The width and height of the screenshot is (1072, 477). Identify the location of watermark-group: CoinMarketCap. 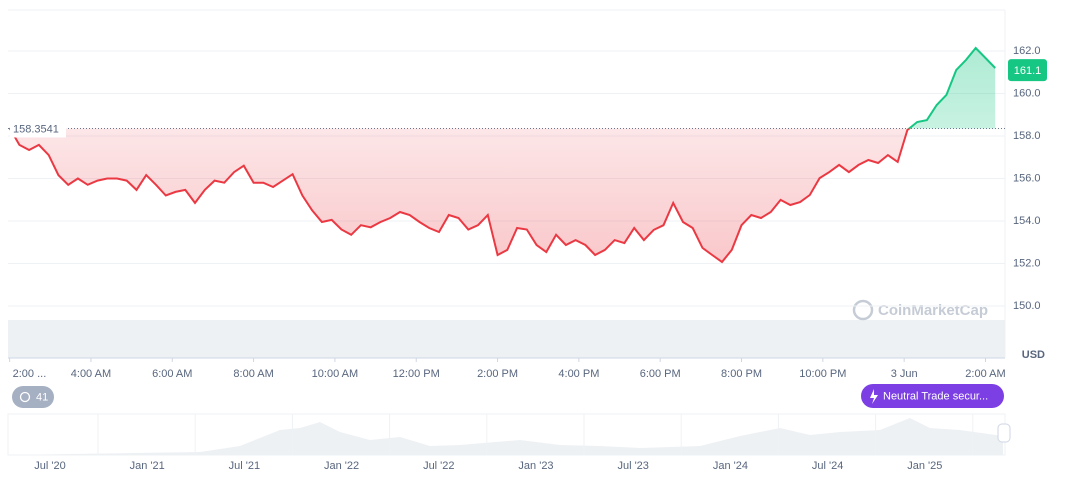
(920, 310).